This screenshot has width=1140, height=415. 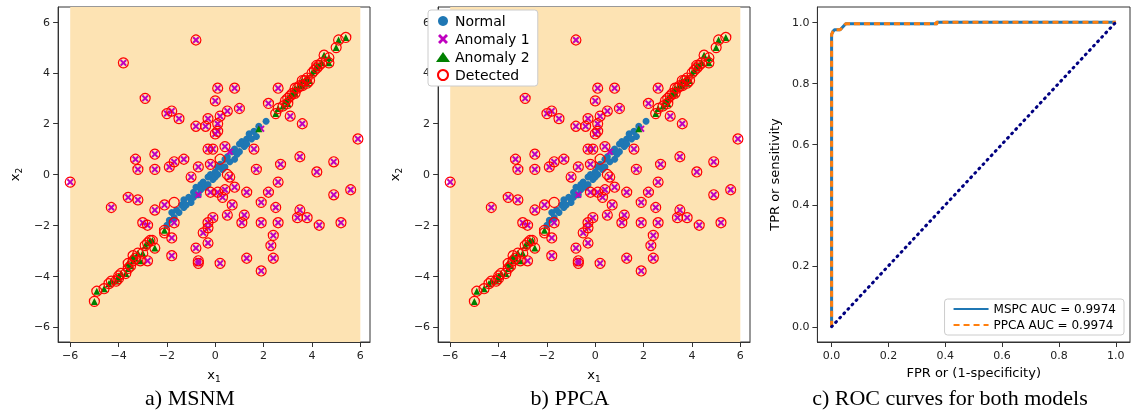 What do you see at coordinates (800, 205) in the screenshot?
I see `y-tick-label: 0.4` at bounding box center [800, 205].